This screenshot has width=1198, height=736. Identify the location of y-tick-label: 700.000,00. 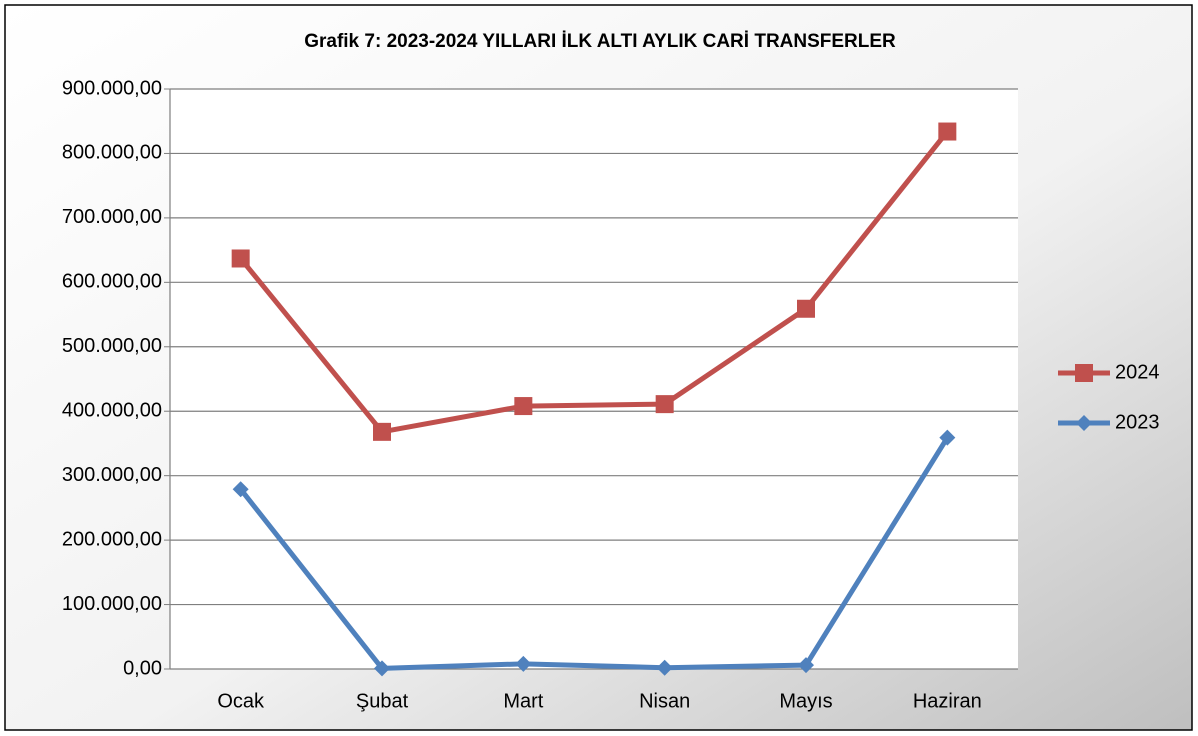
(112, 217).